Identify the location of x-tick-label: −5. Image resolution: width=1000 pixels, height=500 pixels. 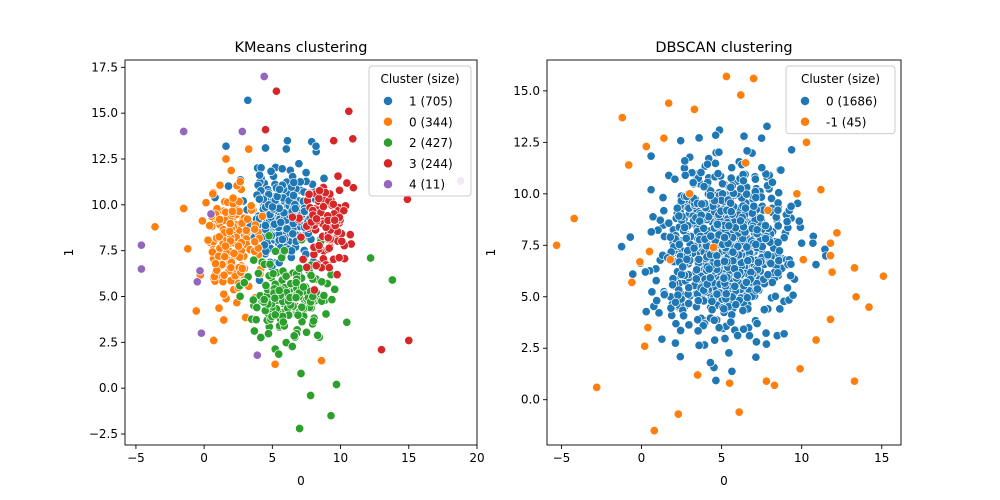
(562, 458).